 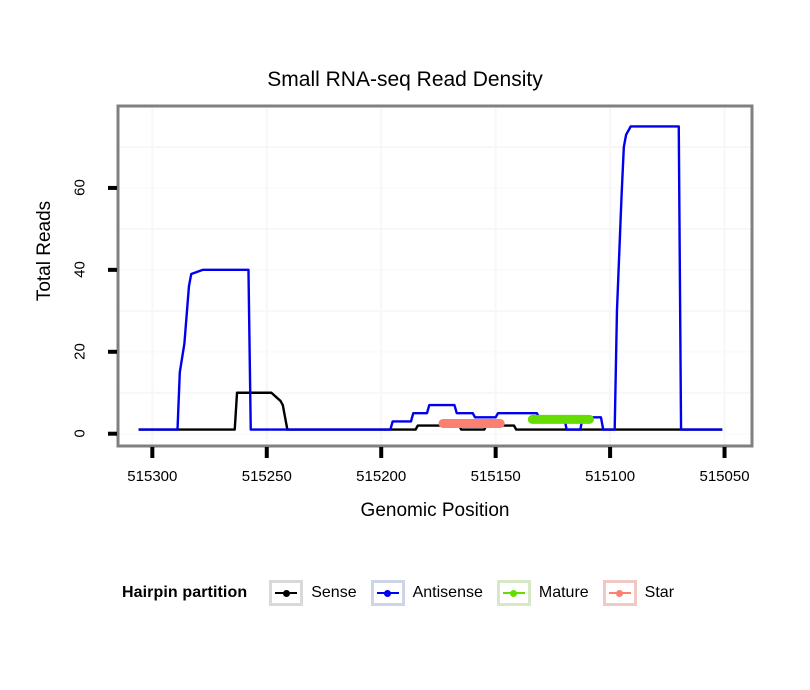 What do you see at coordinates (435, 510) in the screenshot?
I see `x-axis-label: Genomic Position` at bounding box center [435, 510].